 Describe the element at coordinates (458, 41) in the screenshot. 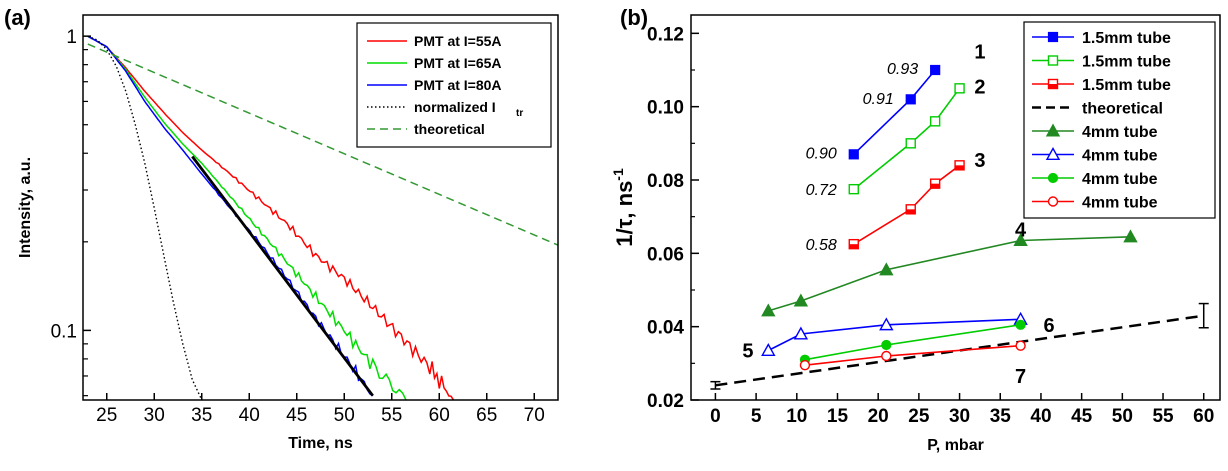

I see `legend-label: PMT at I=55A` at that location.